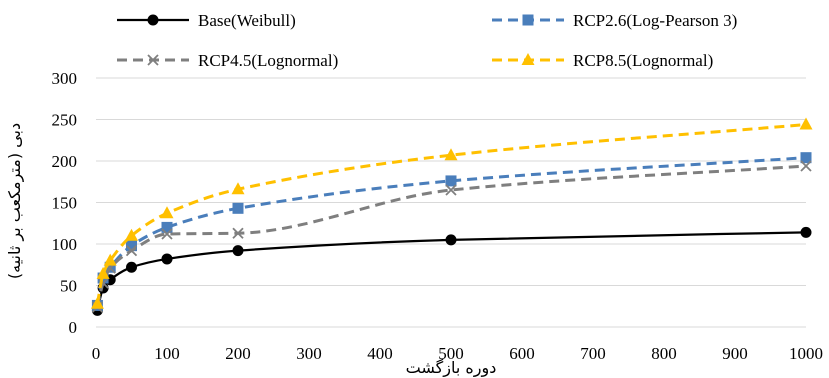 This screenshot has width=829, height=378. What do you see at coordinates (247, 20) in the screenshot?
I see `legend-label: Base(Weibull)` at bounding box center [247, 20].